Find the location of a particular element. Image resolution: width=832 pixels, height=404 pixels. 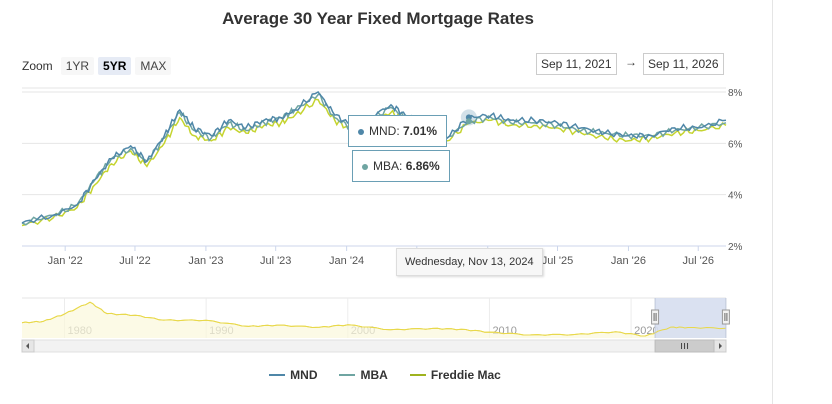

y-tick-label: 2% is located at coordinates (735, 247).